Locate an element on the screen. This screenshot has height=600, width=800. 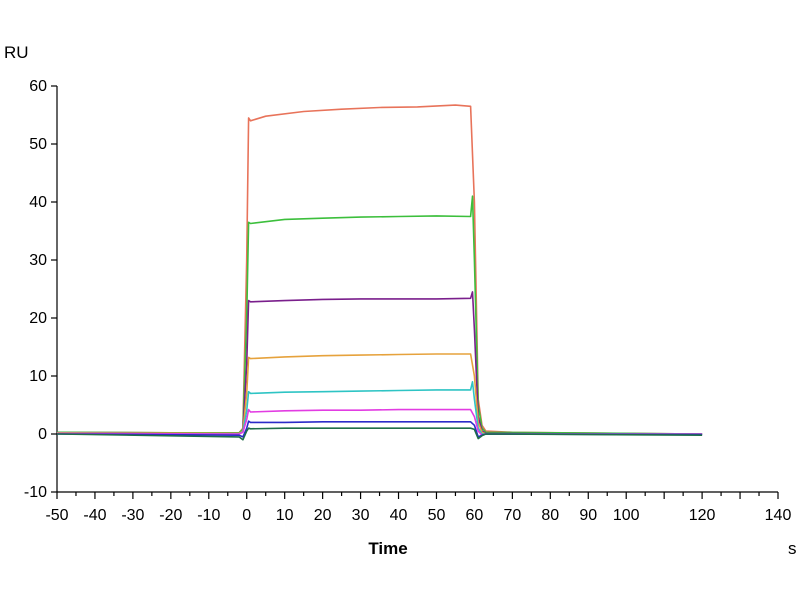
x-tick-label: 40 is located at coordinates (399, 515).